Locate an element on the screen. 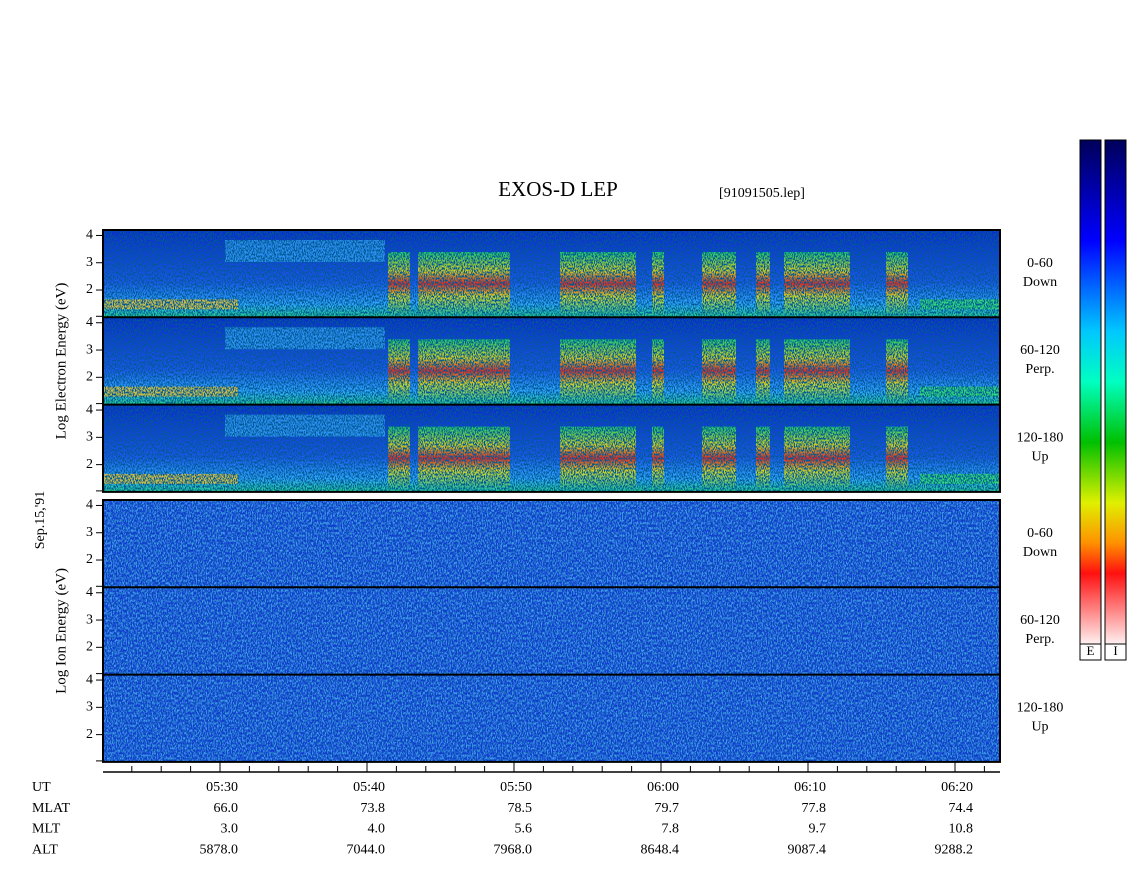 The height and width of the screenshot is (875, 1130). y-axis-label: Log Ion Energy (eV) is located at coordinates (61, 631).